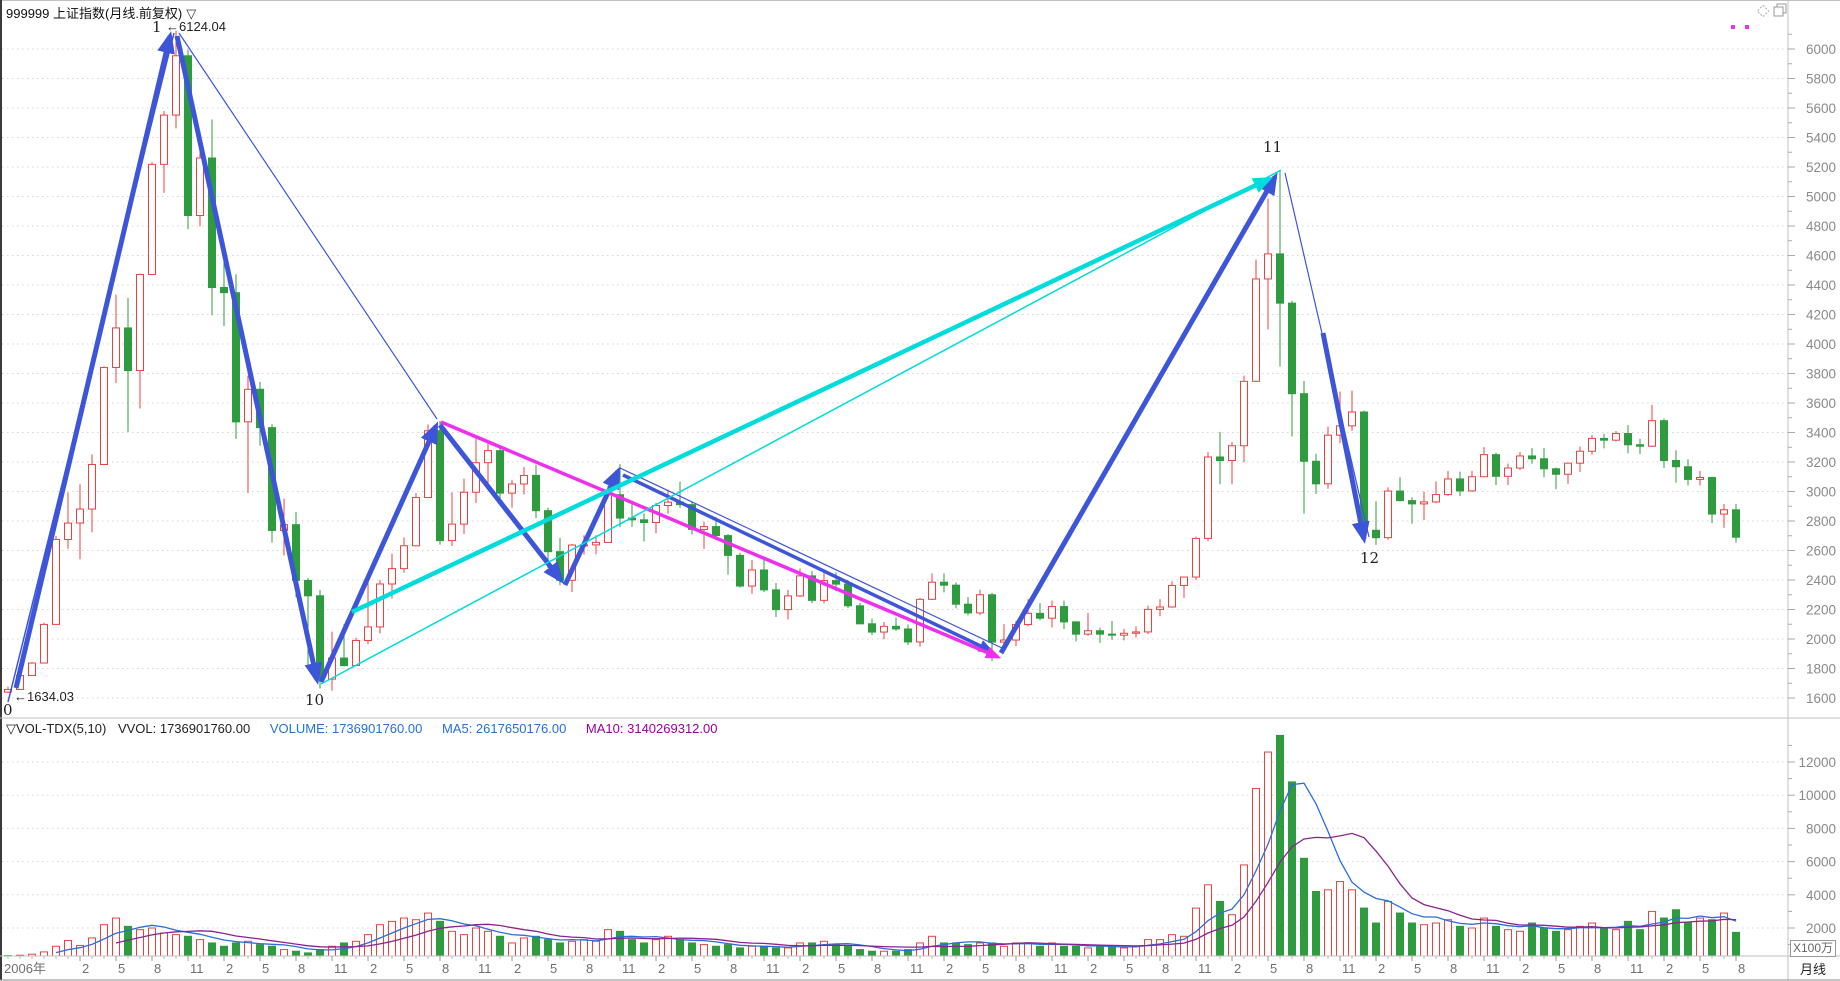 The height and width of the screenshot is (981, 1840). I want to click on price-axis-label: 3600, so click(1821, 403).